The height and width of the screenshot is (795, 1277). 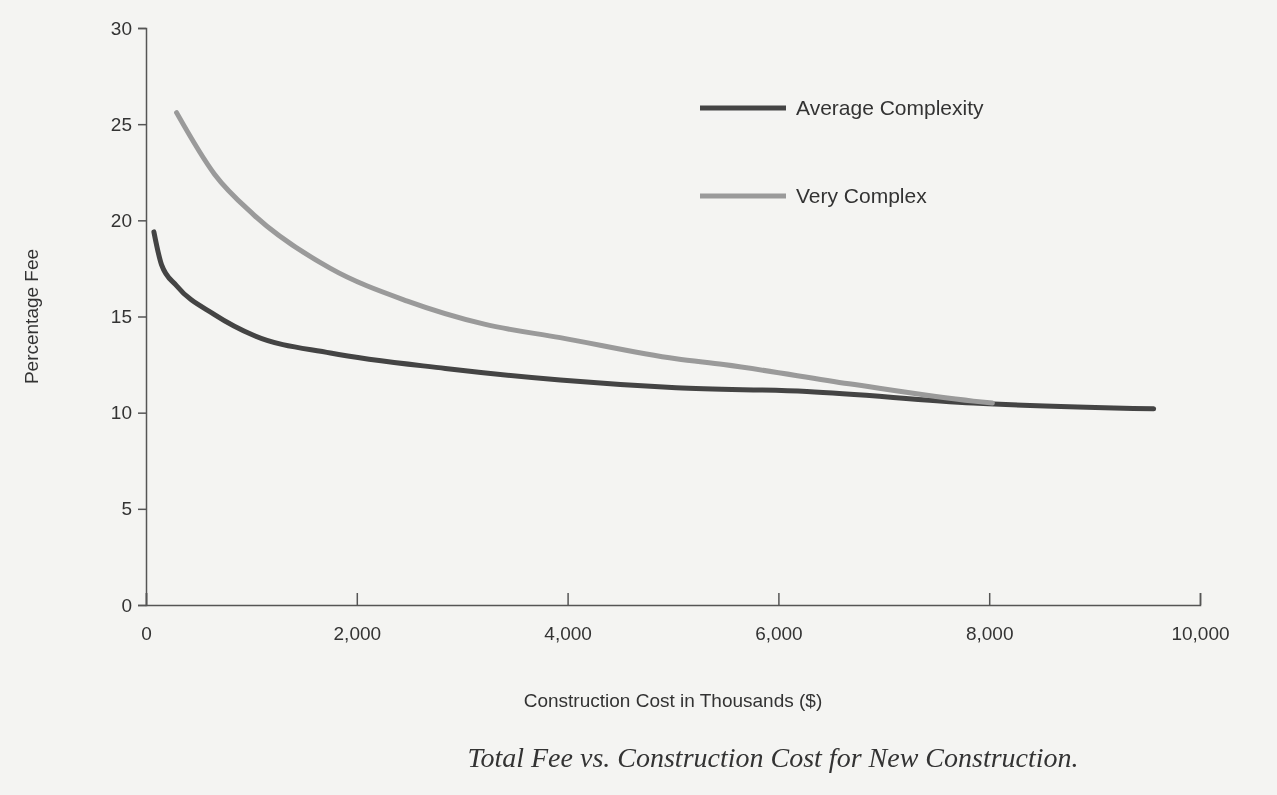 I want to click on y-tick-label: 15, so click(x=121, y=317).